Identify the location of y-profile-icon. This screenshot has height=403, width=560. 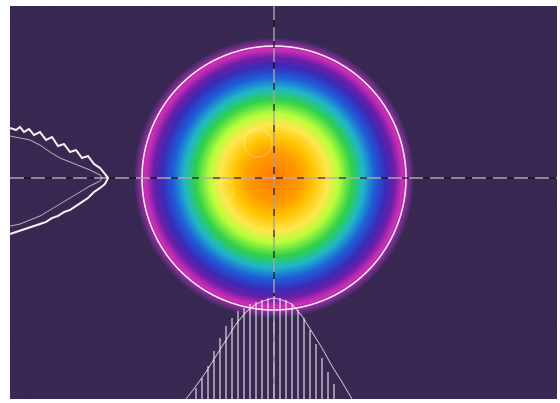
(60, 180).